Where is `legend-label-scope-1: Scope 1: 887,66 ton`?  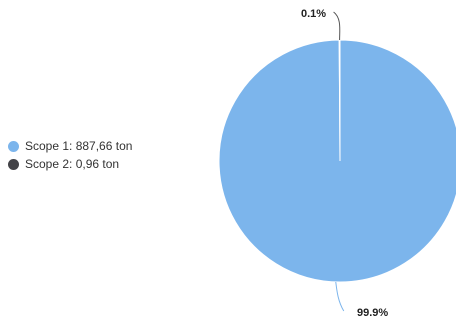
legend-label-scope-1: Scope 1: 887,66 ton is located at coordinates (79, 146).